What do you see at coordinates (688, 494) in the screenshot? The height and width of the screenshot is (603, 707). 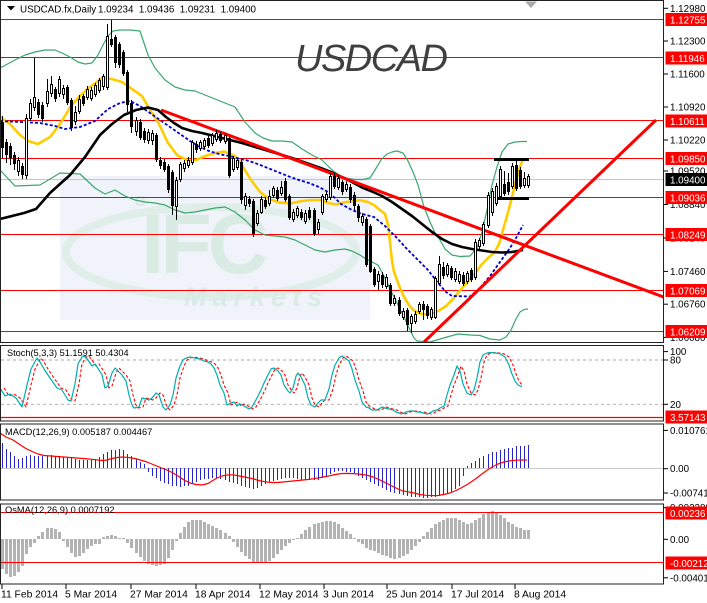 I see `svg-text: -0.007412` at bounding box center [688, 494].